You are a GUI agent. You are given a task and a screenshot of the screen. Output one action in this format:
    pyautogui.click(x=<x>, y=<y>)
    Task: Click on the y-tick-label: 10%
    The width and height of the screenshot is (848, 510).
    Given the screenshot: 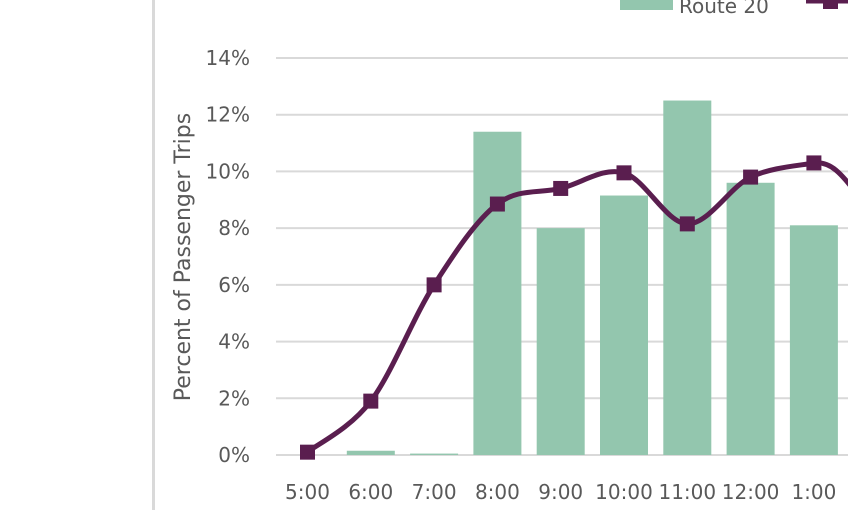 What is the action you would take?
    pyautogui.click(x=228, y=171)
    